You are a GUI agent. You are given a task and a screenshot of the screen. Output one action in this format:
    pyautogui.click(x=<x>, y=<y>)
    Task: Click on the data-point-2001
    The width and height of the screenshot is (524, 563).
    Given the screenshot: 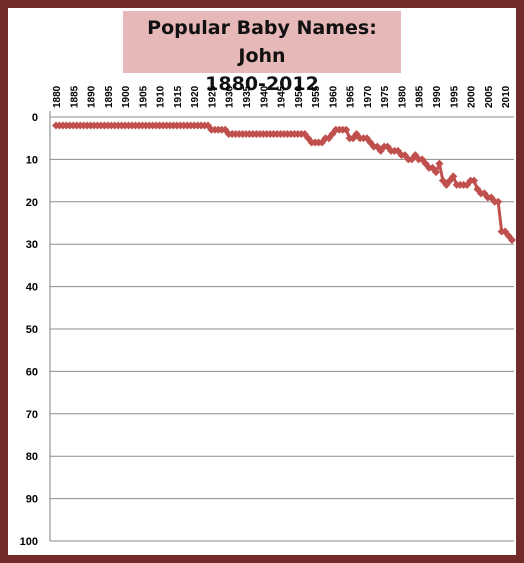 What is the action you would take?
    pyautogui.click(x=474, y=180)
    